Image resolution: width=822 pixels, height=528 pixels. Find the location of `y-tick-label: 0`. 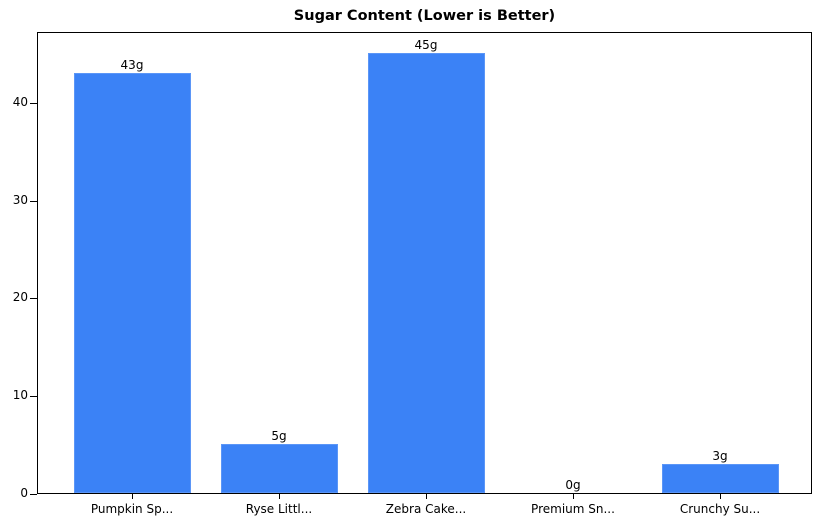

y-tick-label: 0 is located at coordinates (24, 493).